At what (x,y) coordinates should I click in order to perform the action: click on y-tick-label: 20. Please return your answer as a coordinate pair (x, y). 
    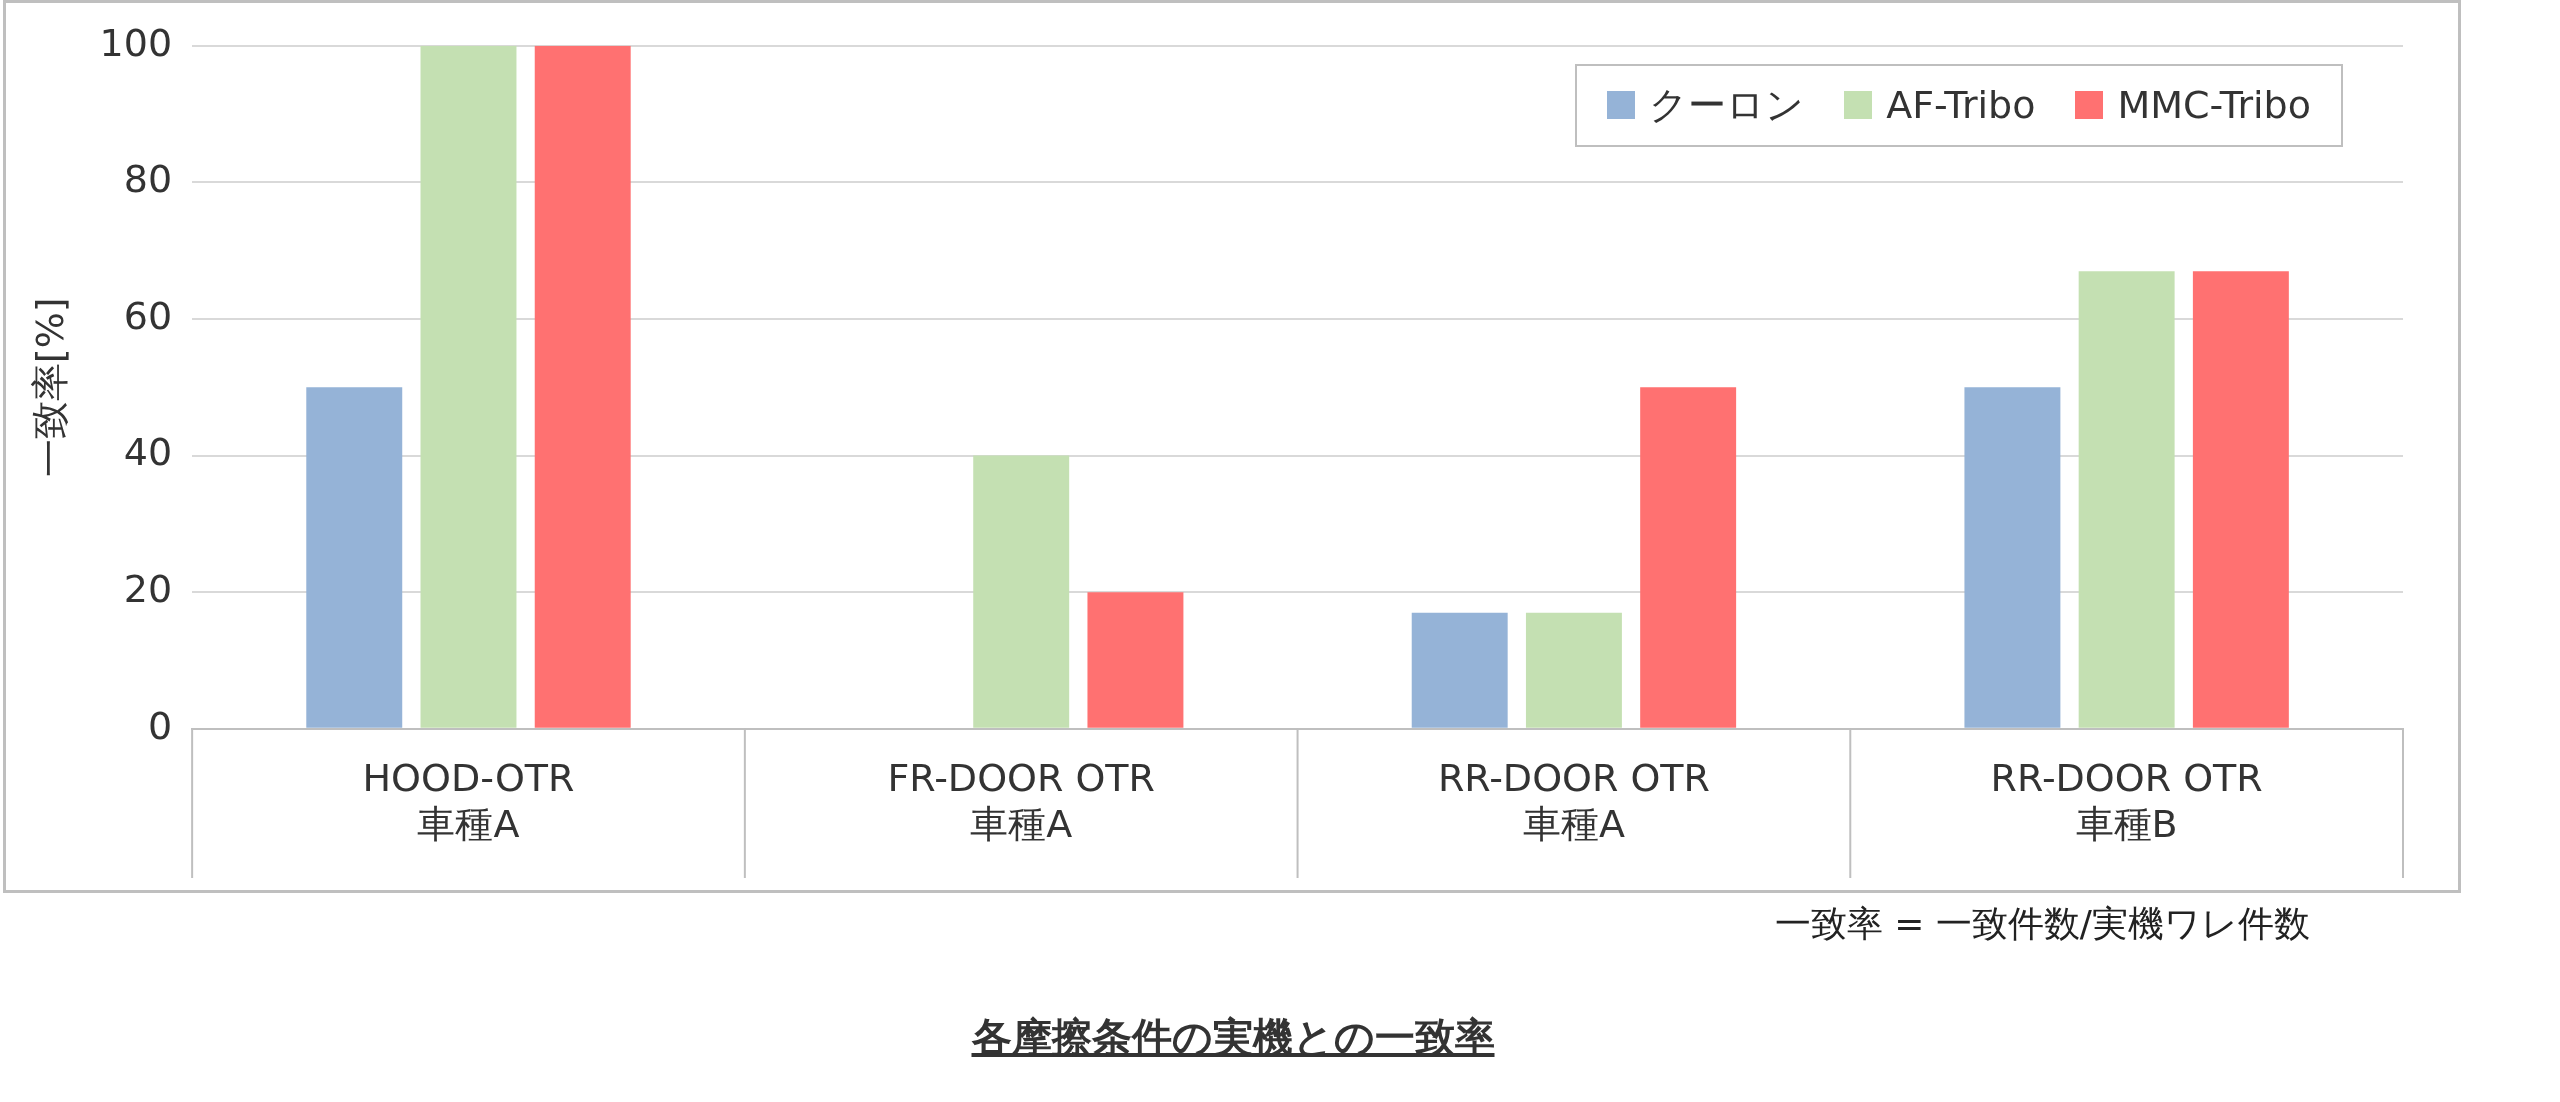
    Looking at the image, I should click on (148, 589).